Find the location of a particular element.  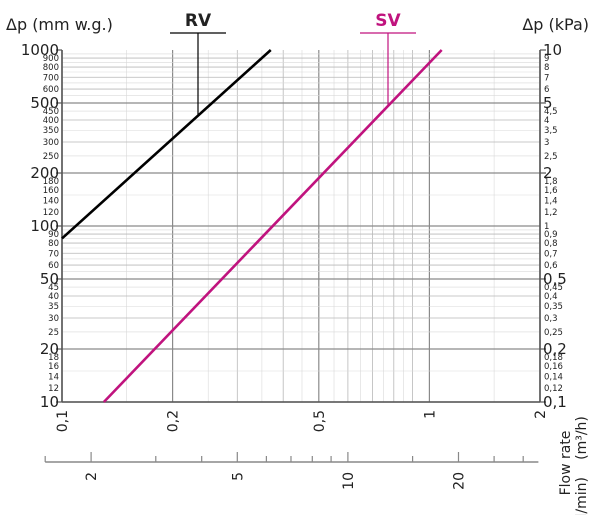

right-tick-label: 0,1 is located at coordinates (555, 402).